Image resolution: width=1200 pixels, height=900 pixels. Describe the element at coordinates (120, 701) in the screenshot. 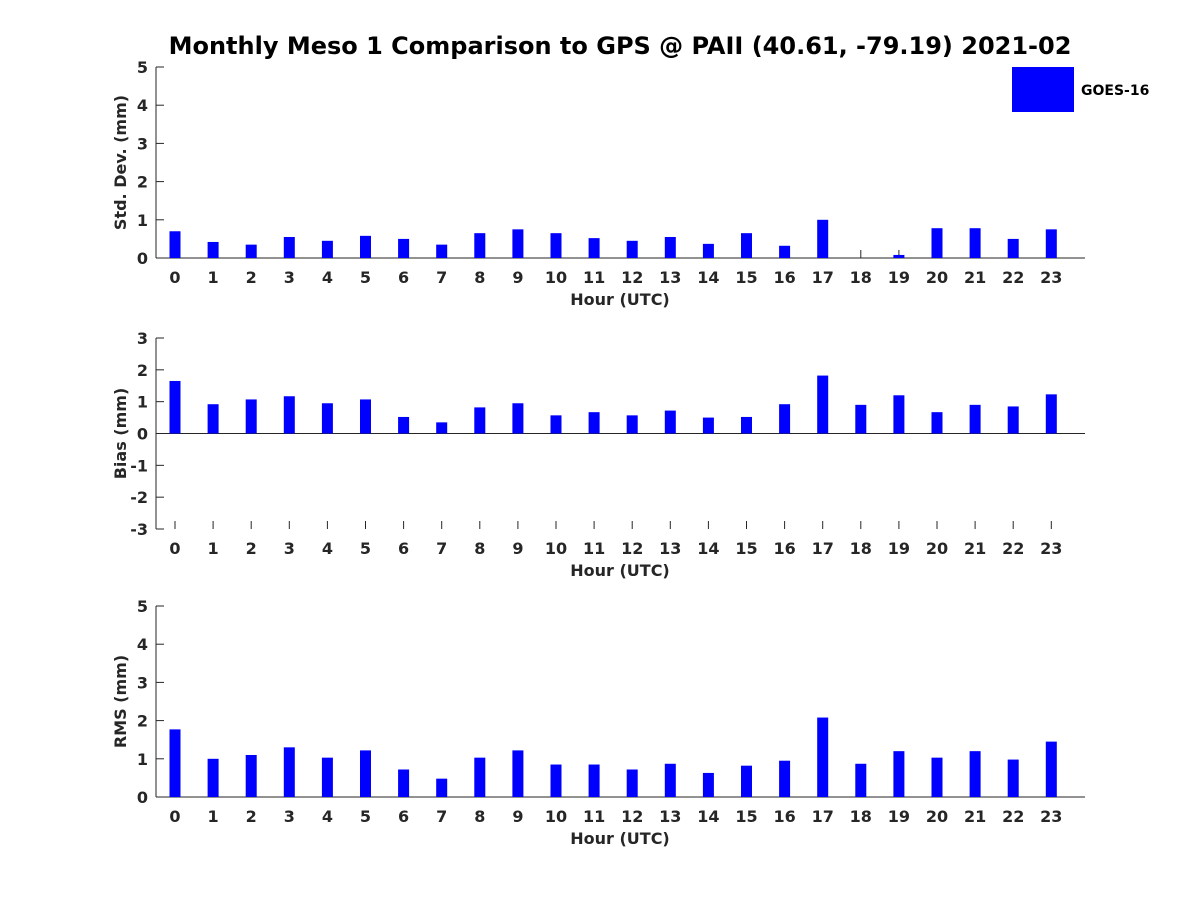

I see `y-axis-label: RMS (mm)` at that location.